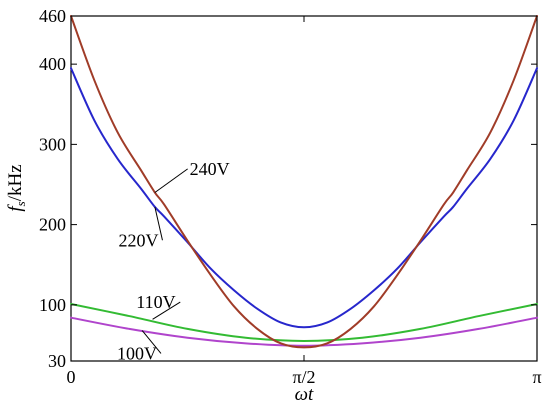 The image size is (550, 408). I want to click on annotation-leader-240v, so click(171, 180).